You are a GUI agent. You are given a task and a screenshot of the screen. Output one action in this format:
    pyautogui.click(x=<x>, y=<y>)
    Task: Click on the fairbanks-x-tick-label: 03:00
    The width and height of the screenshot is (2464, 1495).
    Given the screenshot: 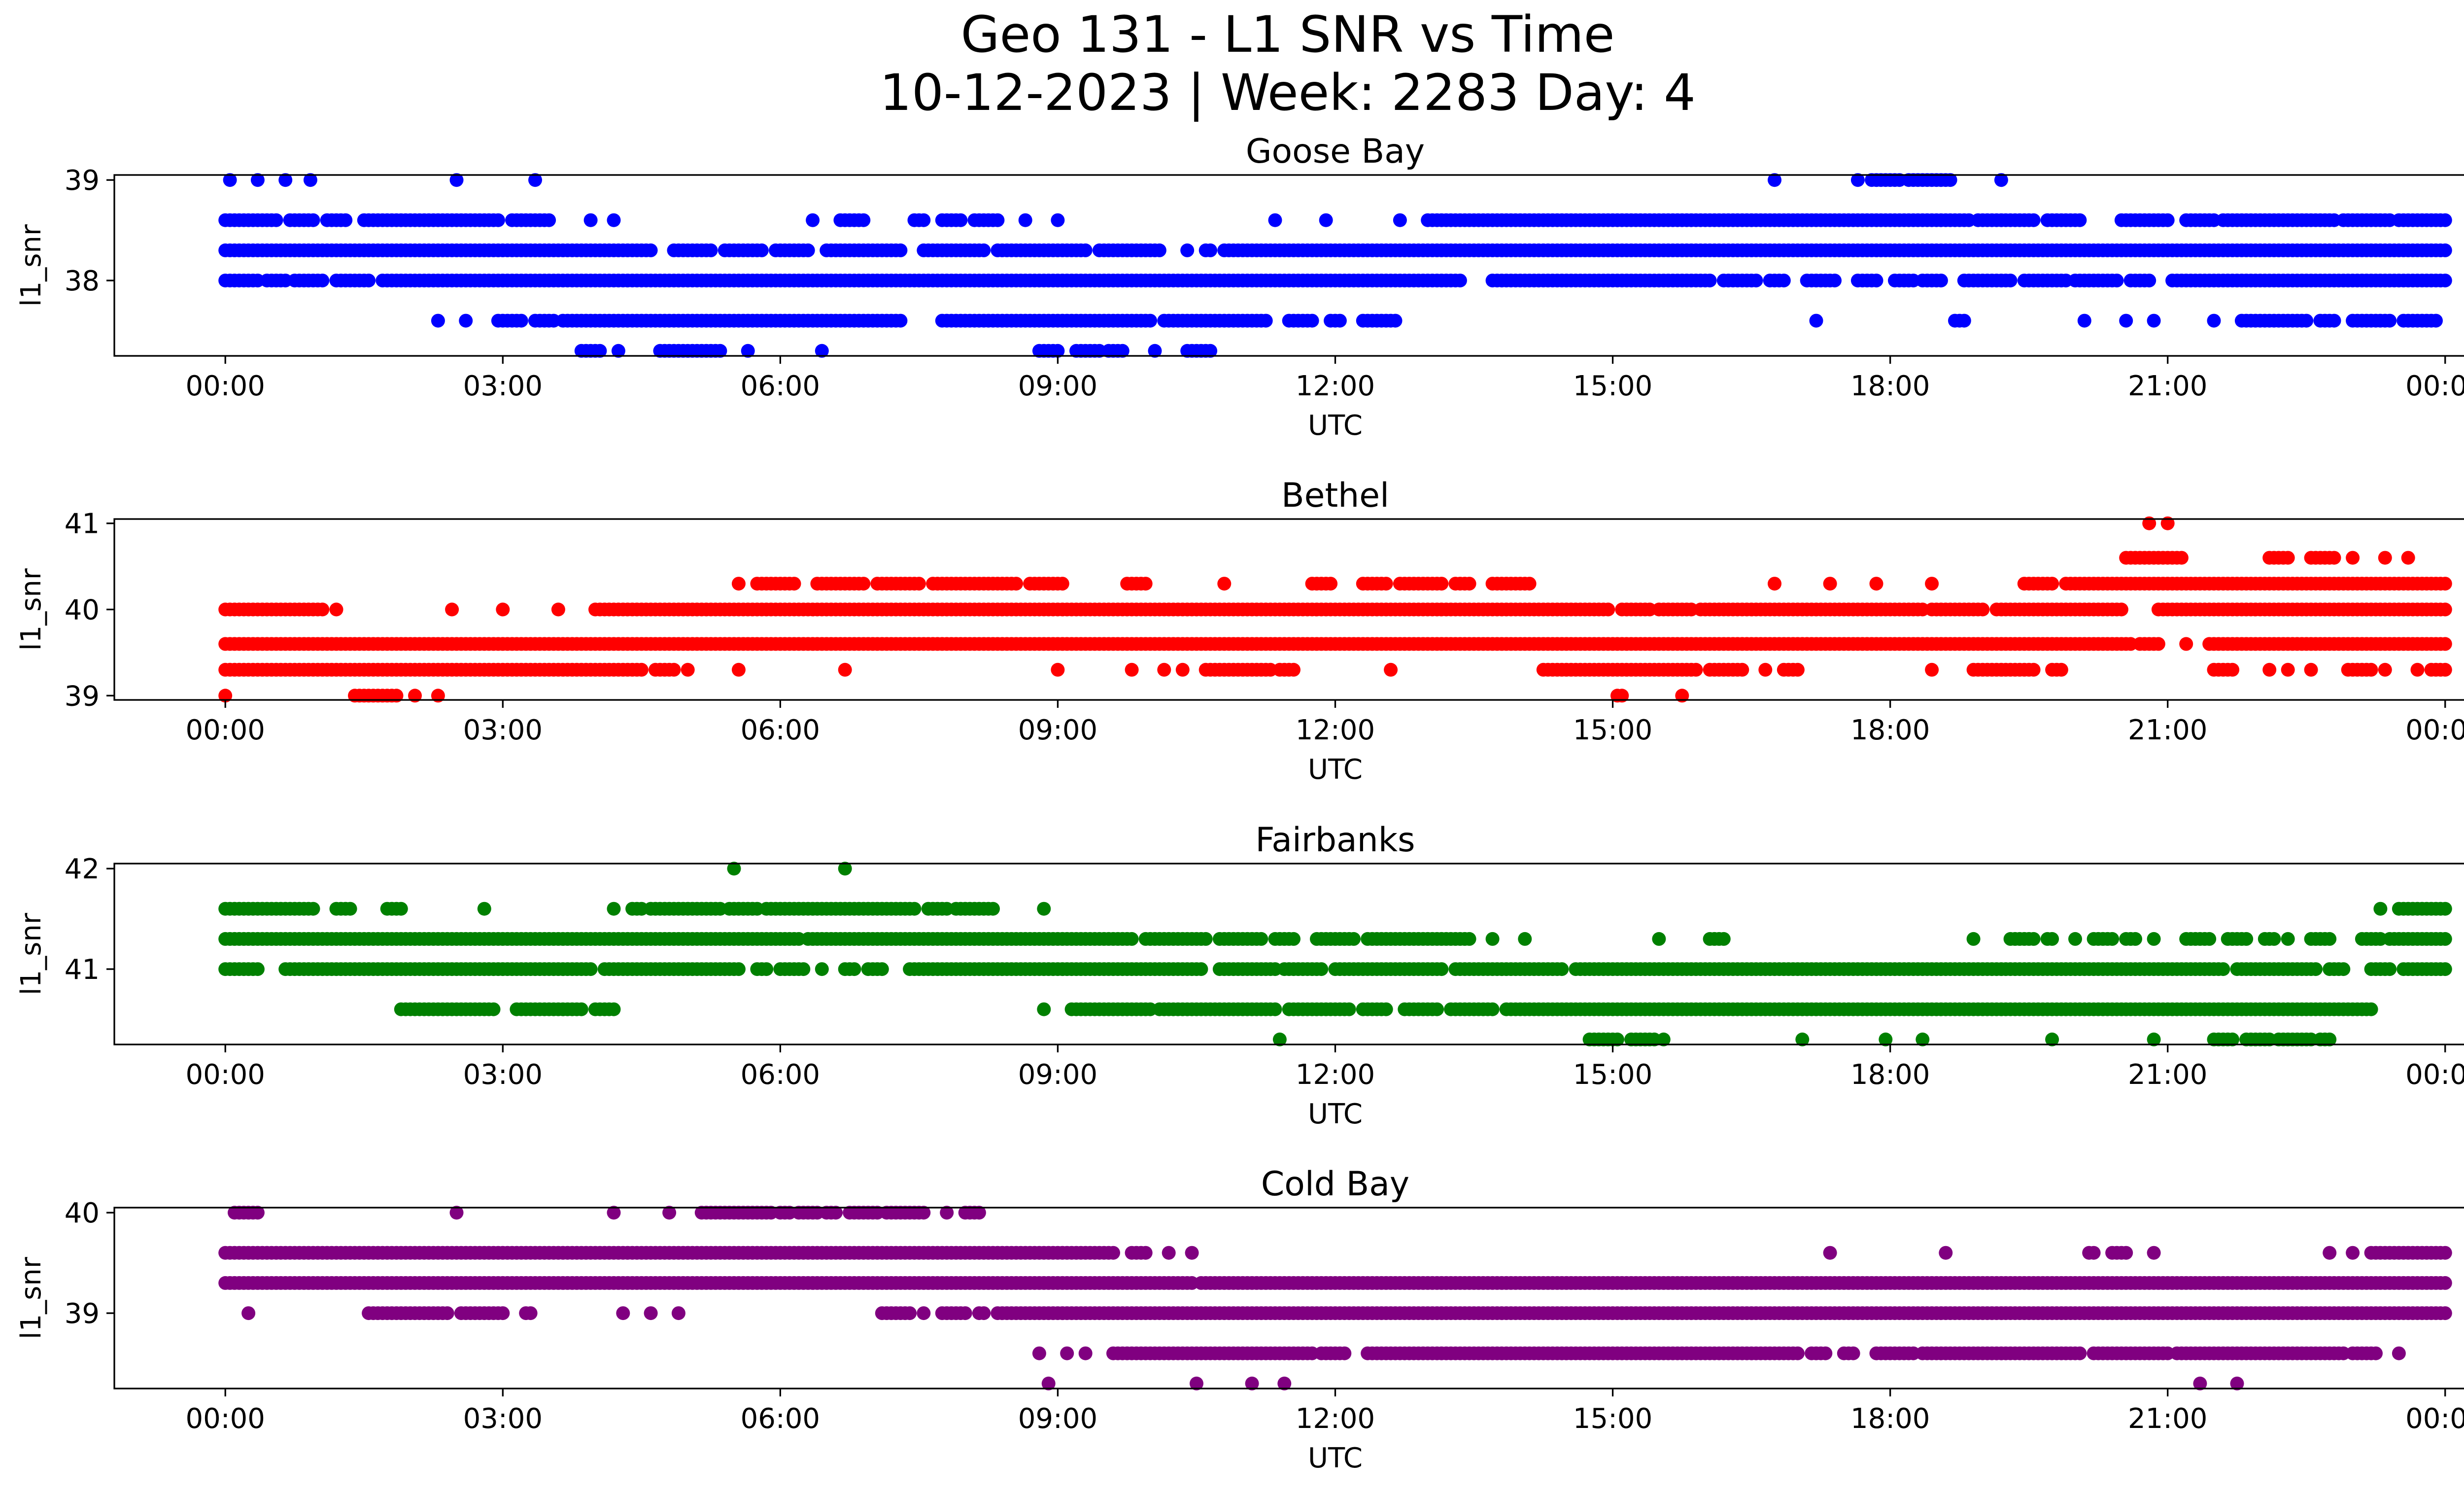 What is the action you would take?
    pyautogui.click(x=503, y=1075)
    